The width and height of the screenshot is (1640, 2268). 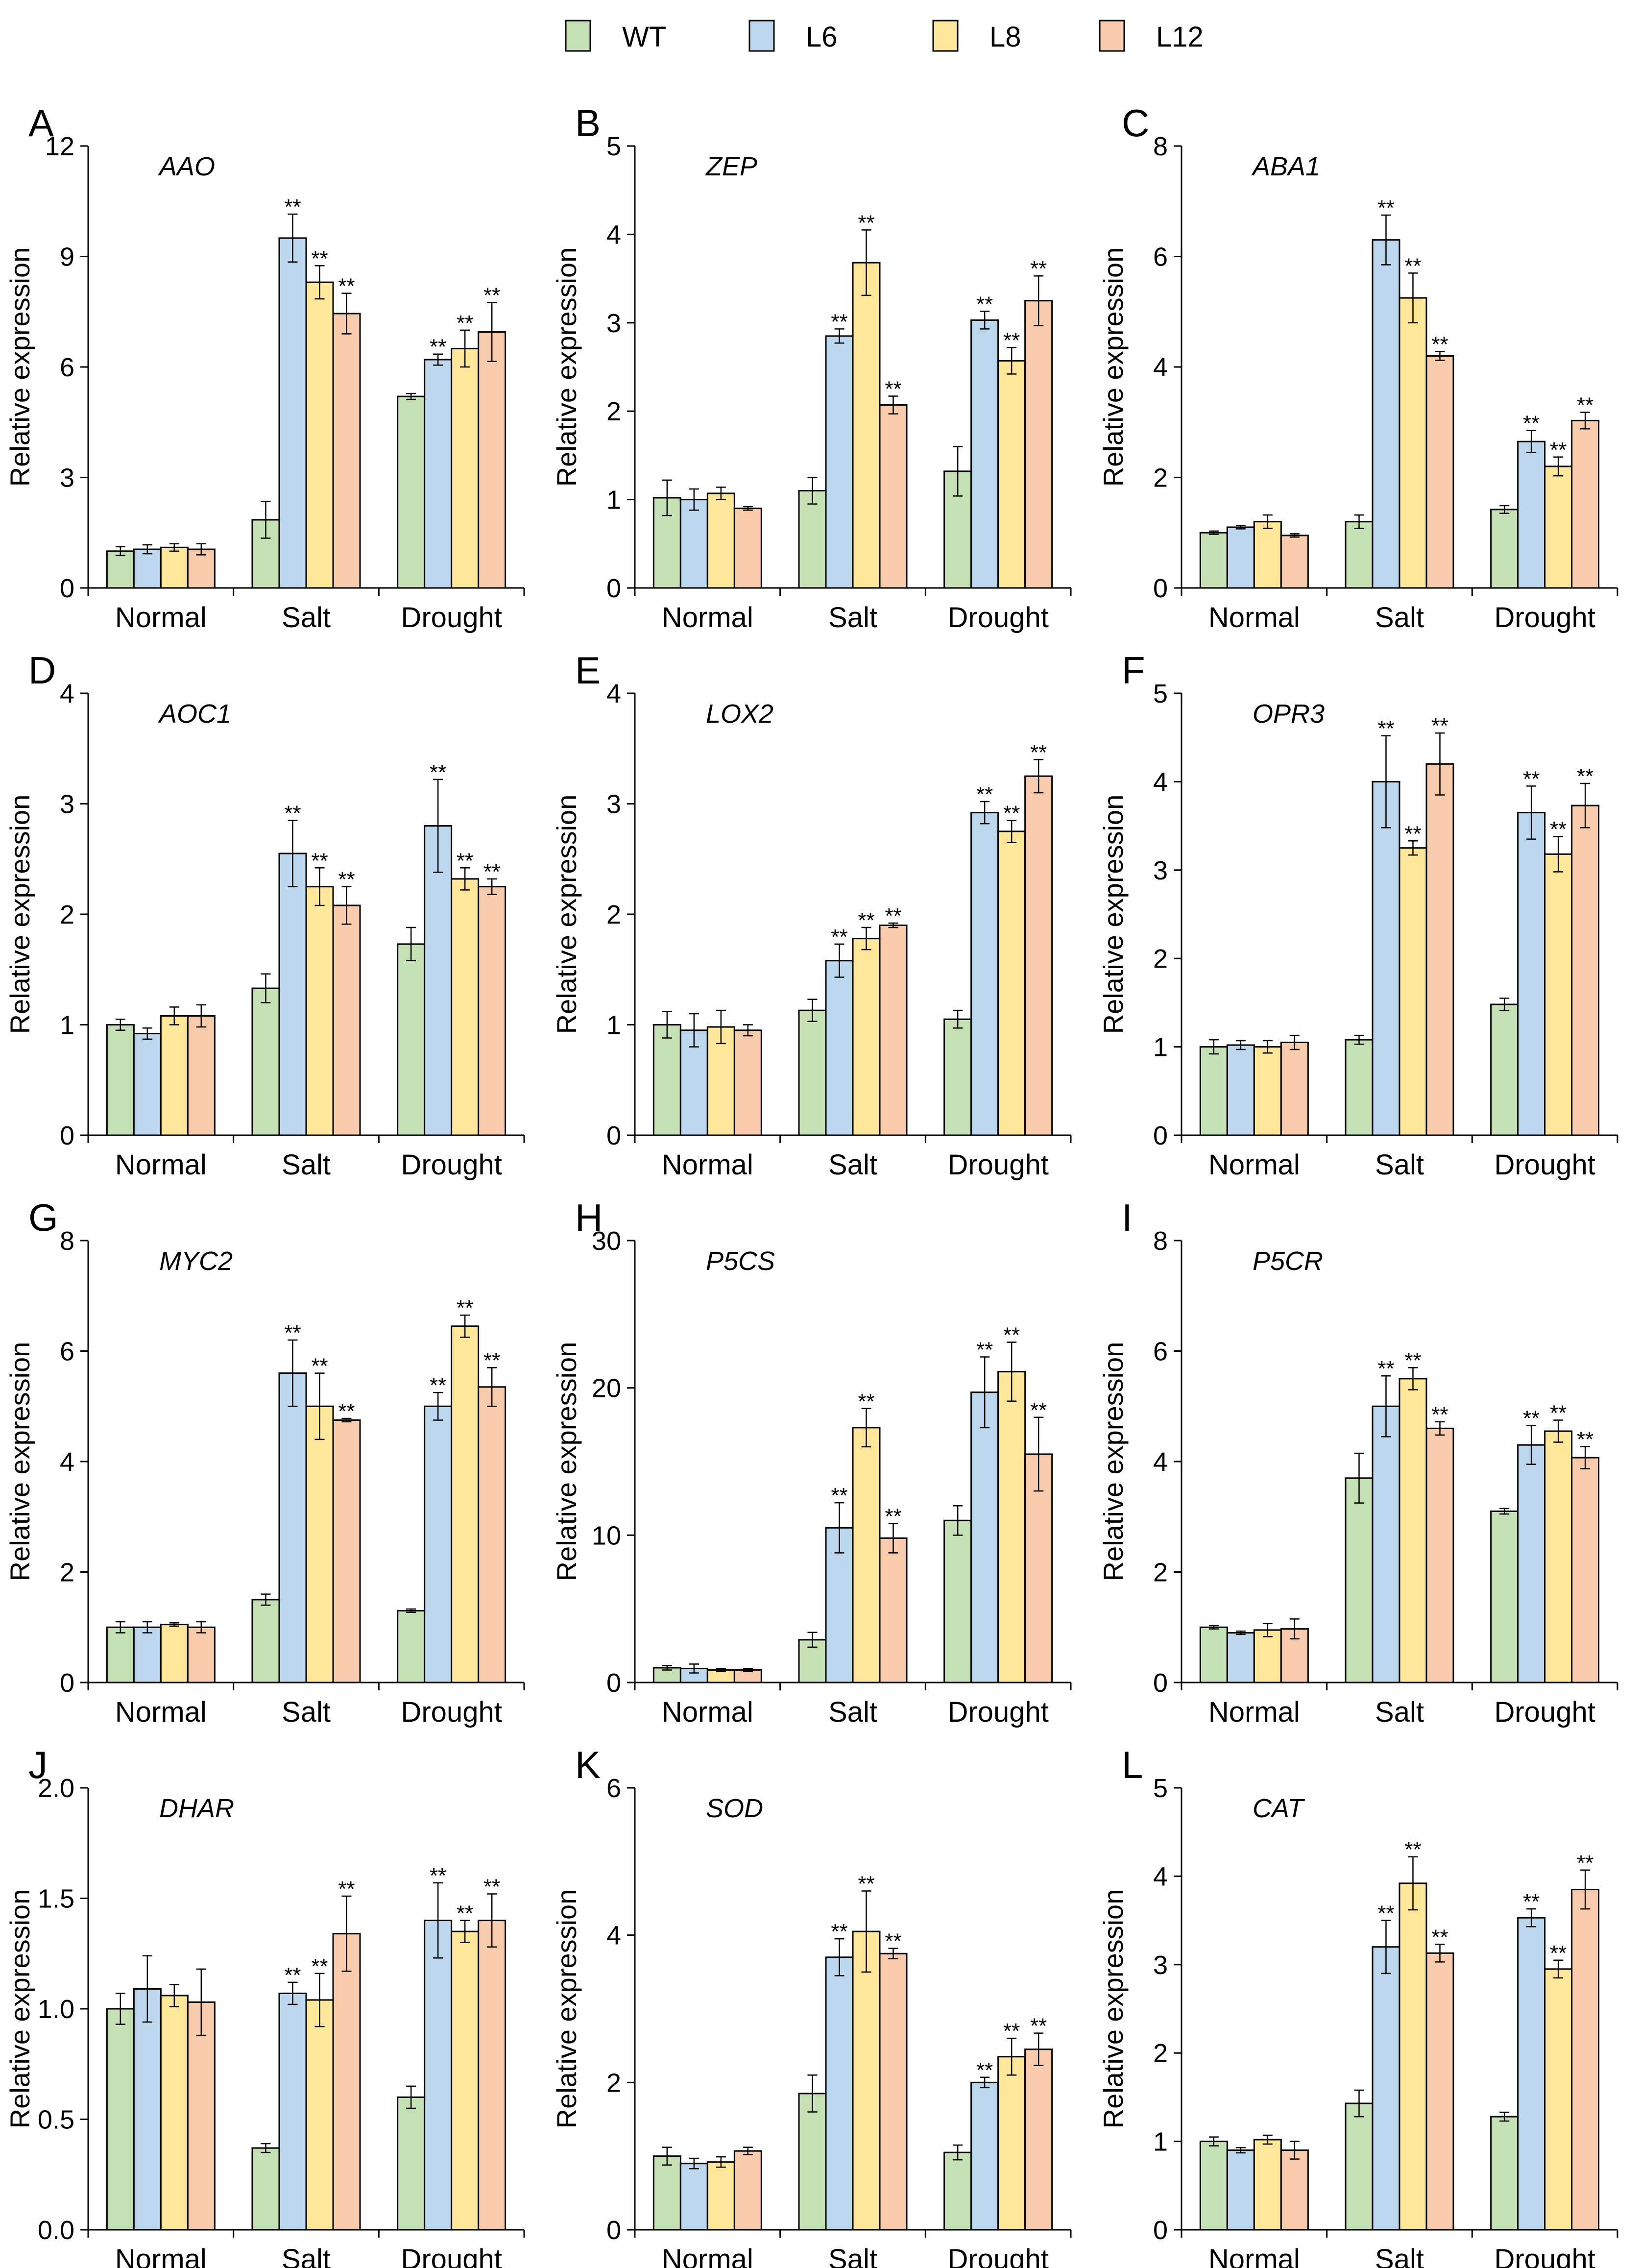 What do you see at coordinates (438, 1544) in the screenshot?
I see `bar-l6-drought` at bounding box center [438, 1544].